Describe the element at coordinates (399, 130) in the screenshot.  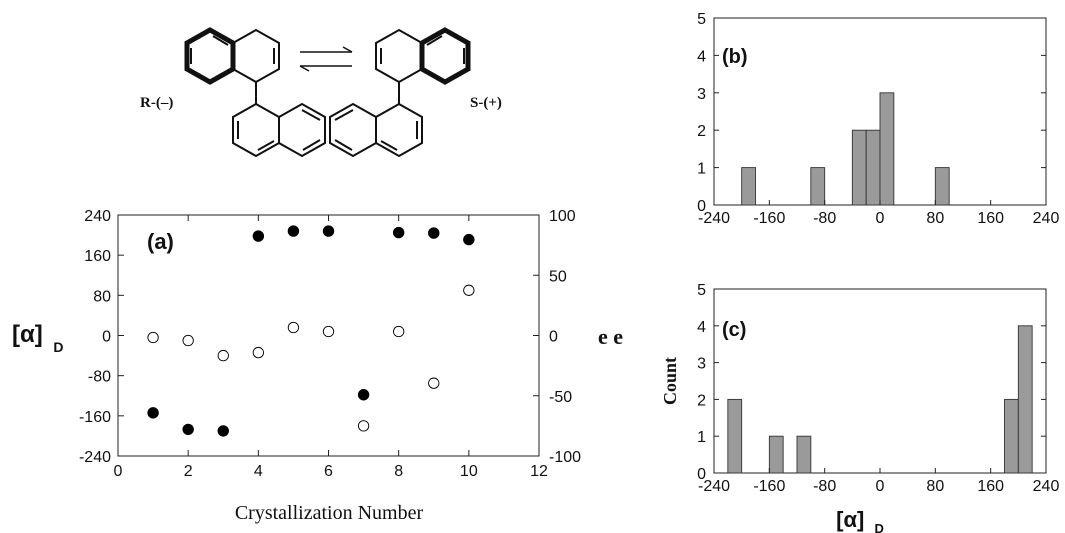
I see `right-naphthyl-ring-a` at that location.